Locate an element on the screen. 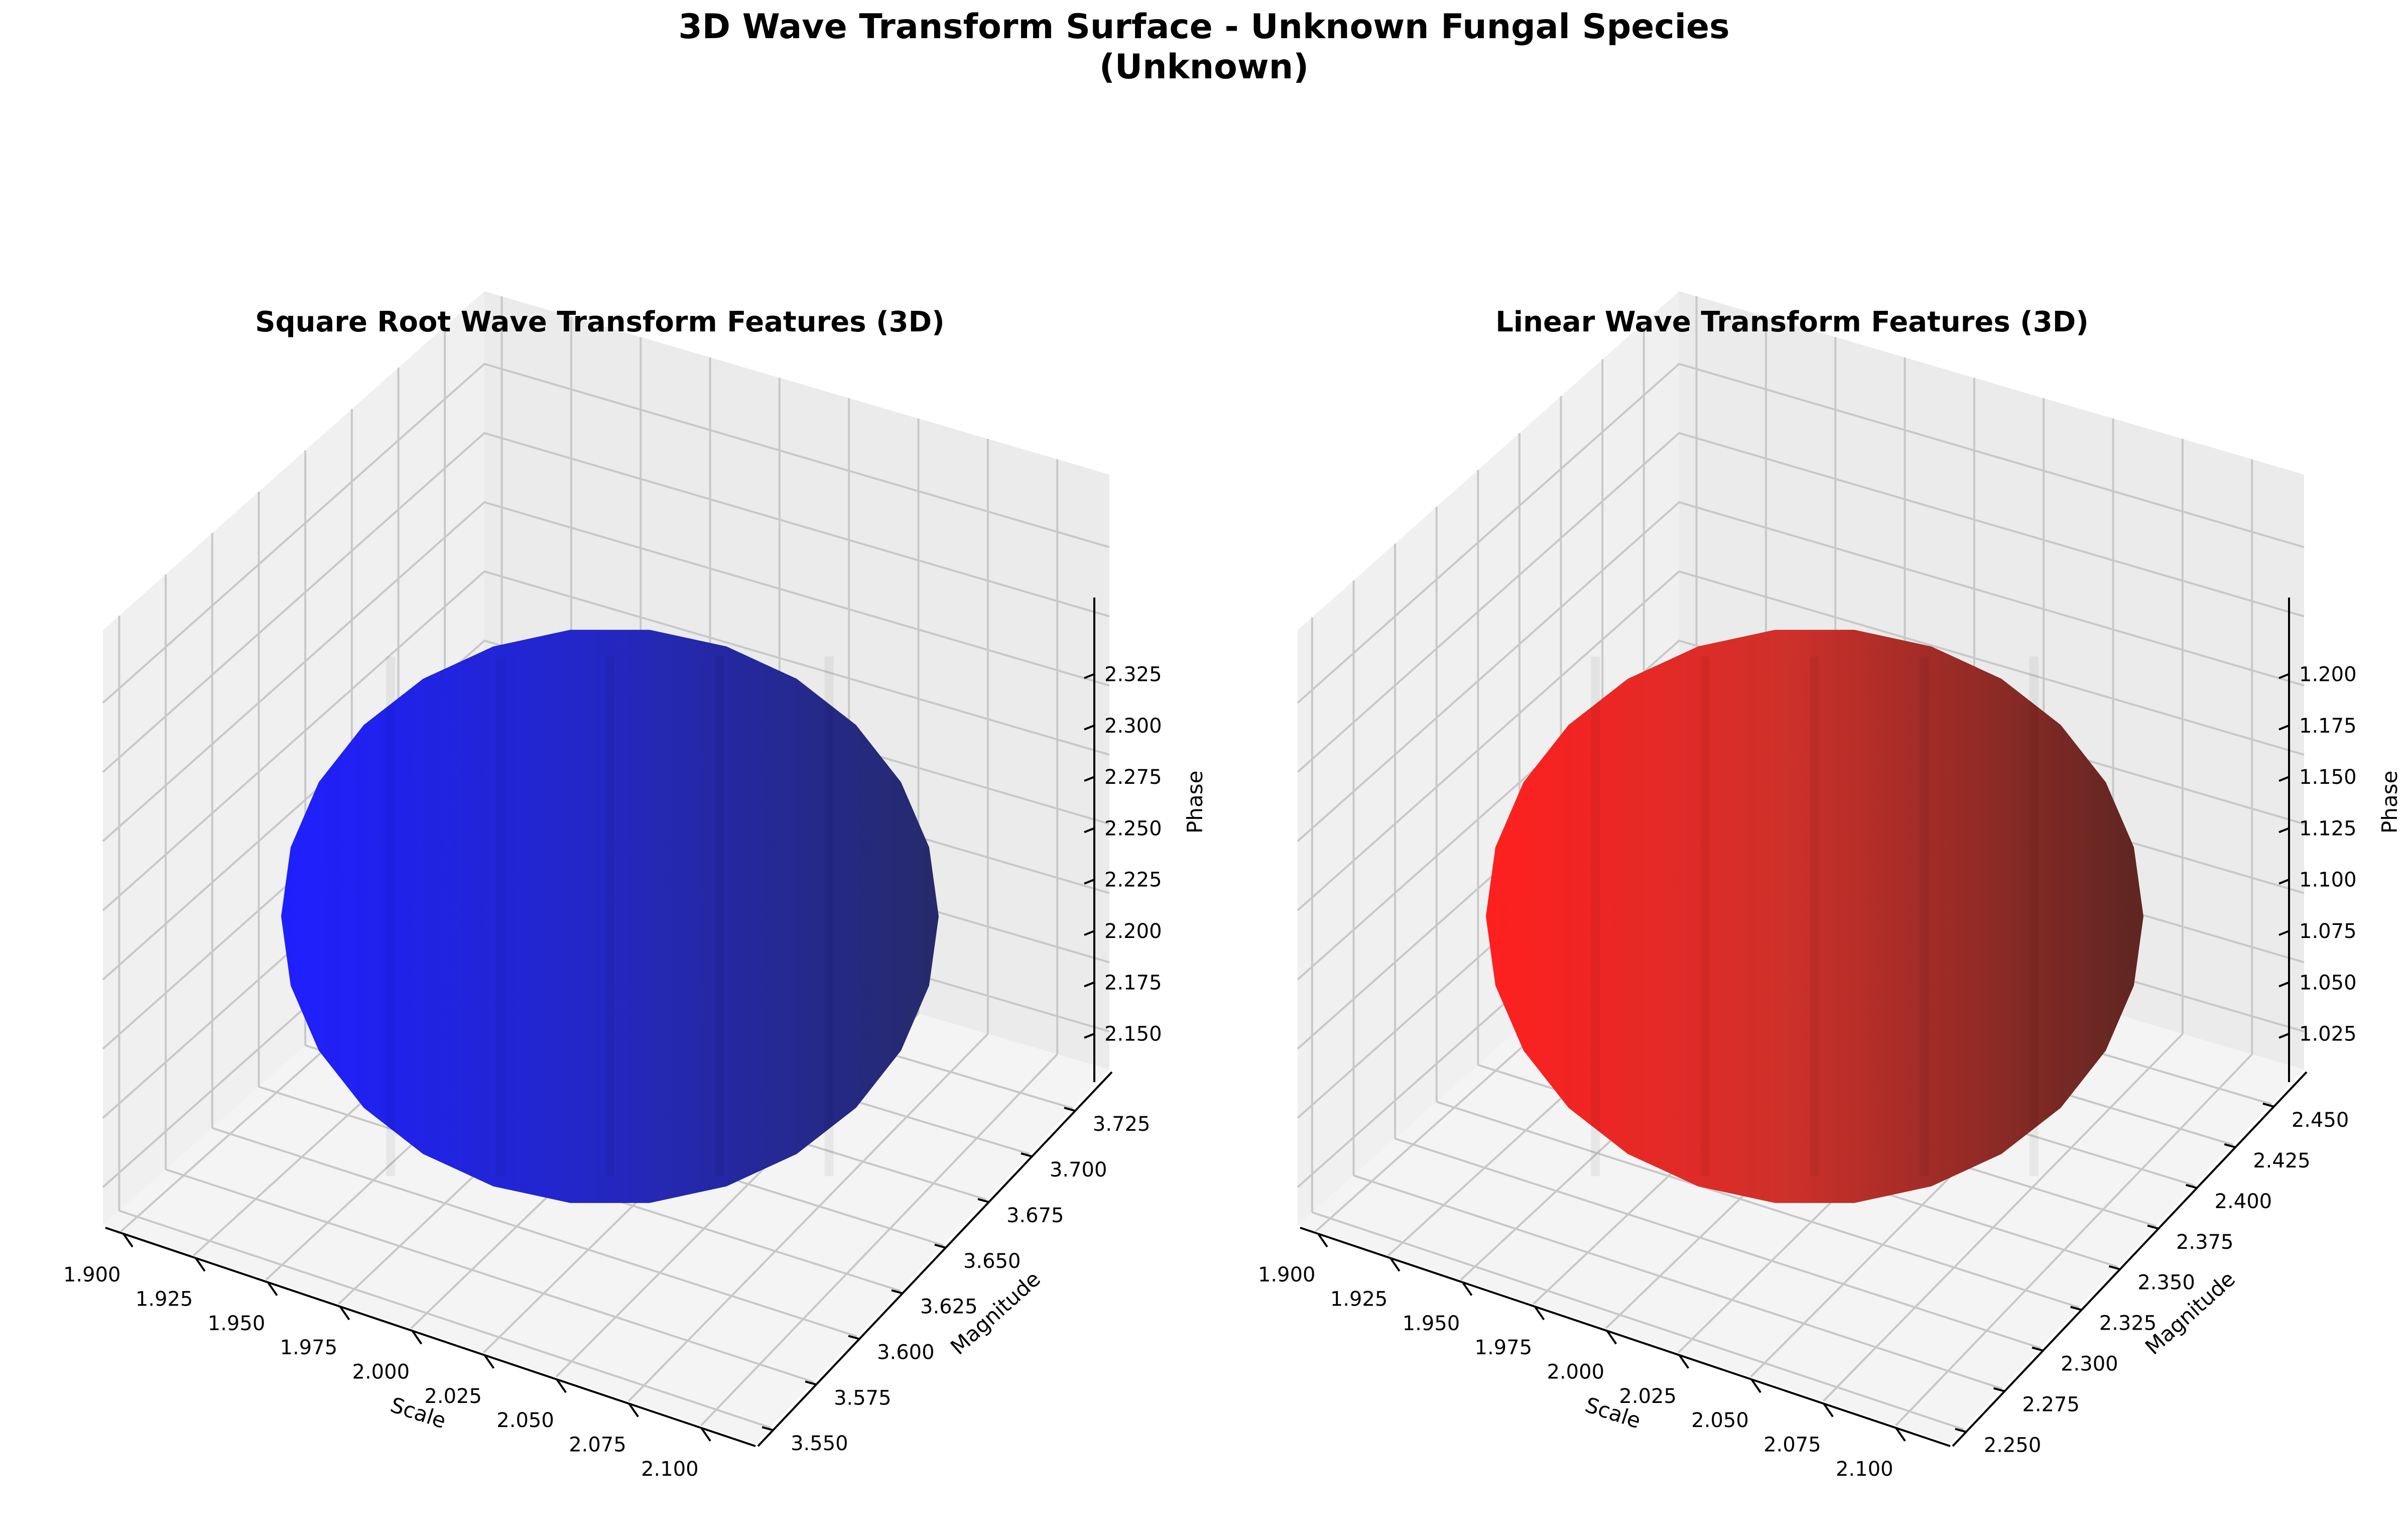  y-tick-label: 3.550 is located at coordinates (819, 1443).